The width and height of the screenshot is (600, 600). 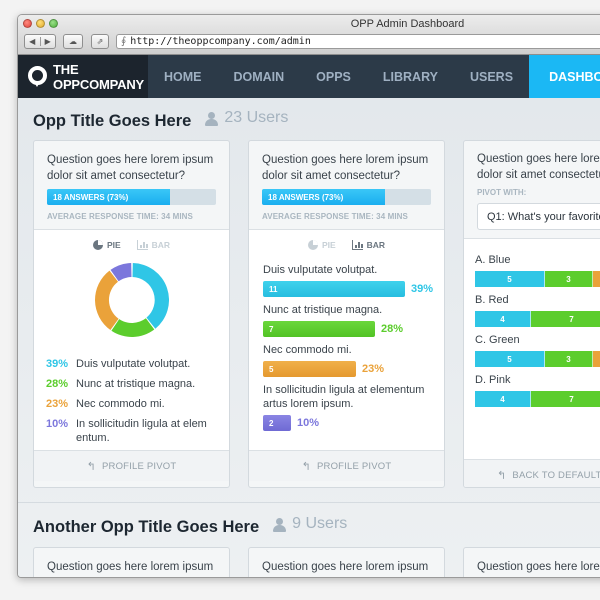 What do you see at coordinates (491, 76) in the screenshot?
I see `nav-item-users: USERS` at bounding box center [491, 76].